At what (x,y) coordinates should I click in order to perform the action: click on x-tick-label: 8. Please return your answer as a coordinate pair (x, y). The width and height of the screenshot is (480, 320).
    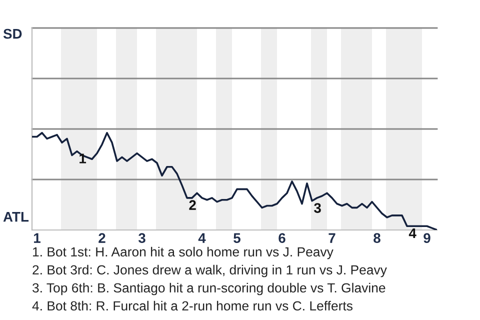
    Looking at the image, I should click on (377, 238).